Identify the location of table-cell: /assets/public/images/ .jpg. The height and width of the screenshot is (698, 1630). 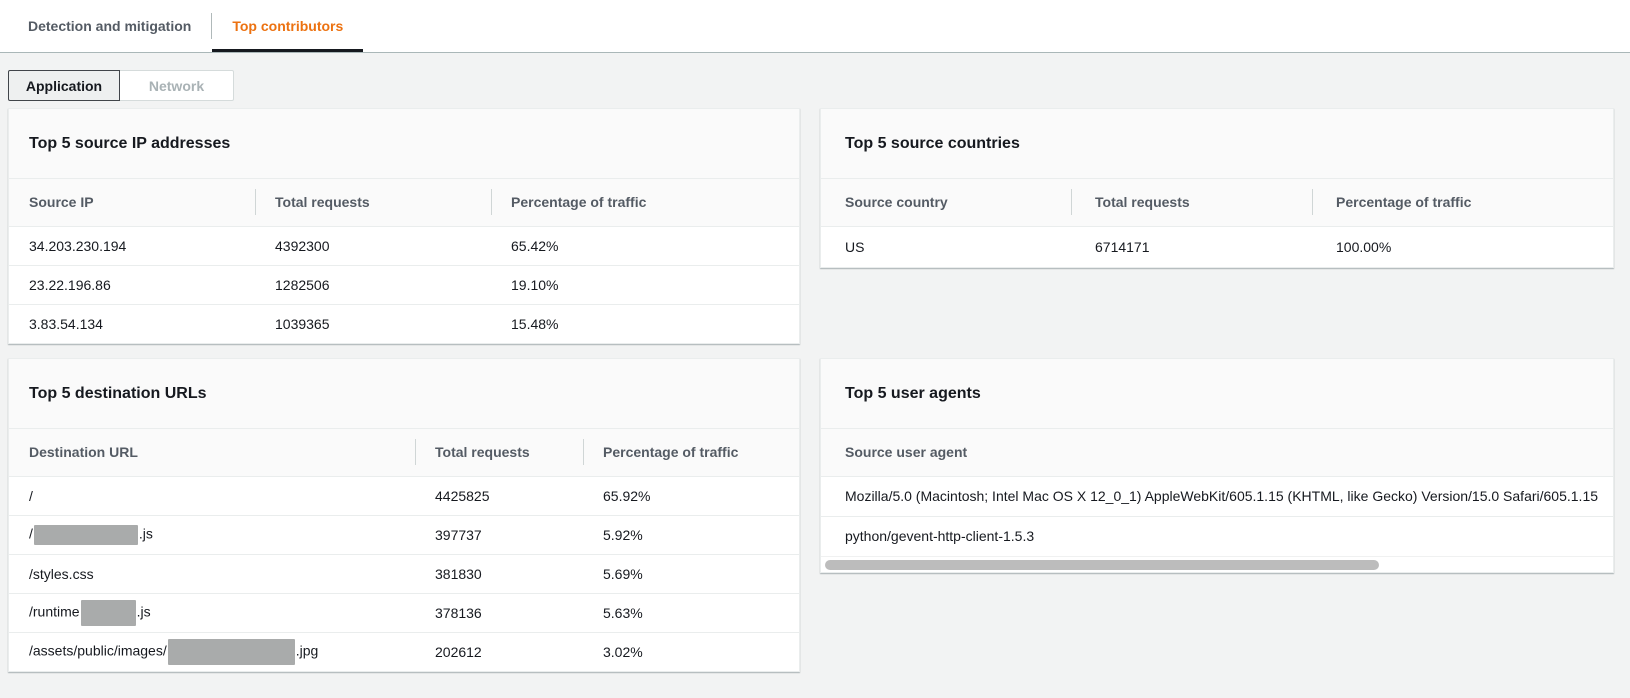
(212, 651).